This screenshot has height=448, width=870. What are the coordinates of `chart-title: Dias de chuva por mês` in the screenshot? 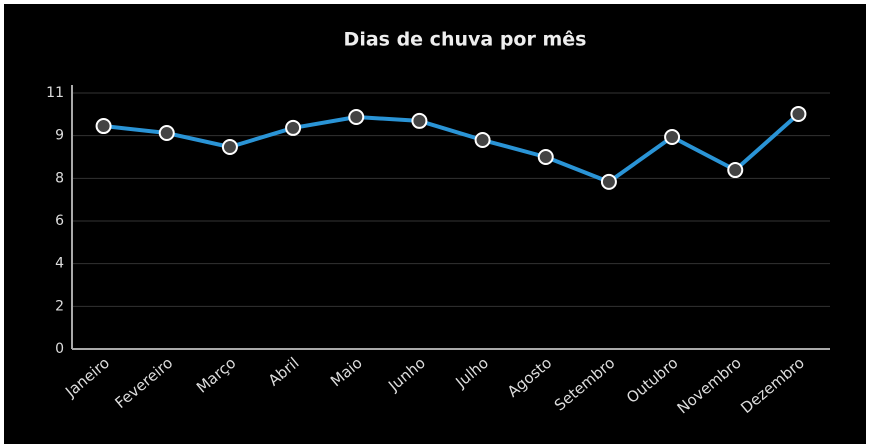 It's located at (465, 40).